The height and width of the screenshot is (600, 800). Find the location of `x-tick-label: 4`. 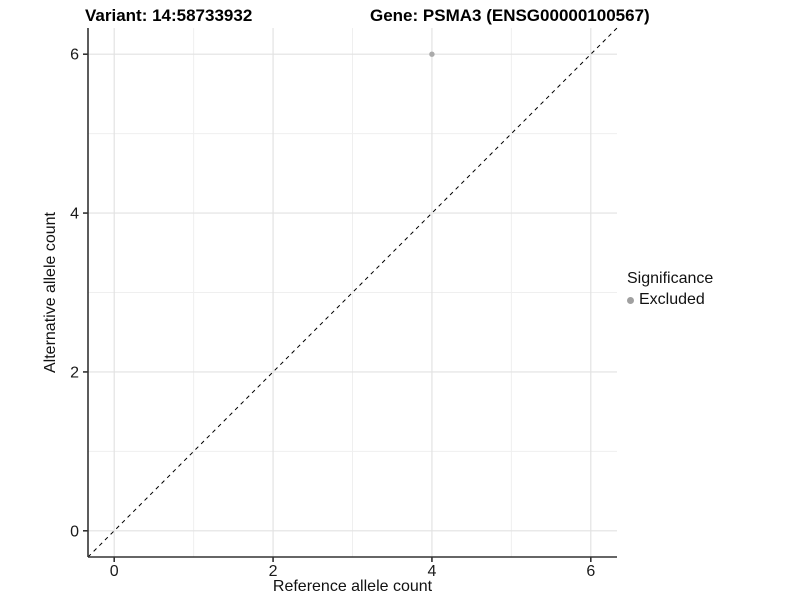

x-tick-label: 4 is located at coordinates (431, 571).